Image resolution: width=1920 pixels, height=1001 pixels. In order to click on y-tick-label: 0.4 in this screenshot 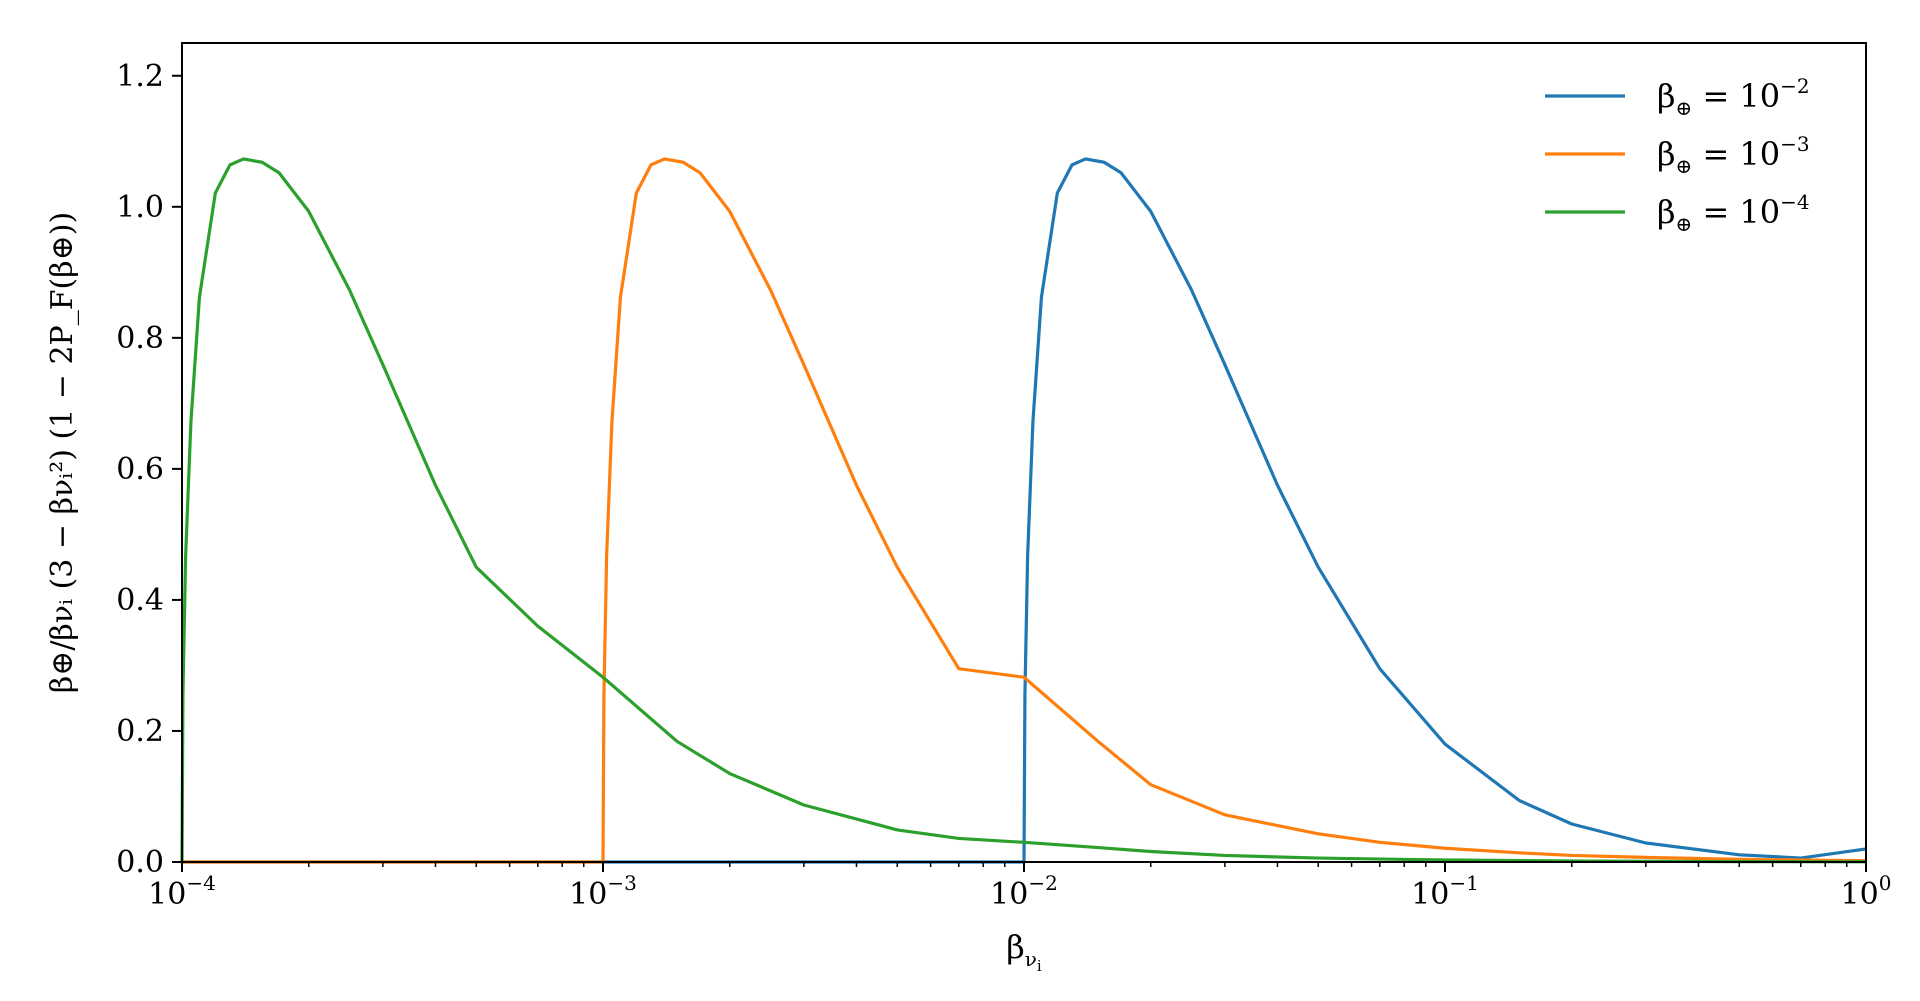, I will do `click(140, 600)`.